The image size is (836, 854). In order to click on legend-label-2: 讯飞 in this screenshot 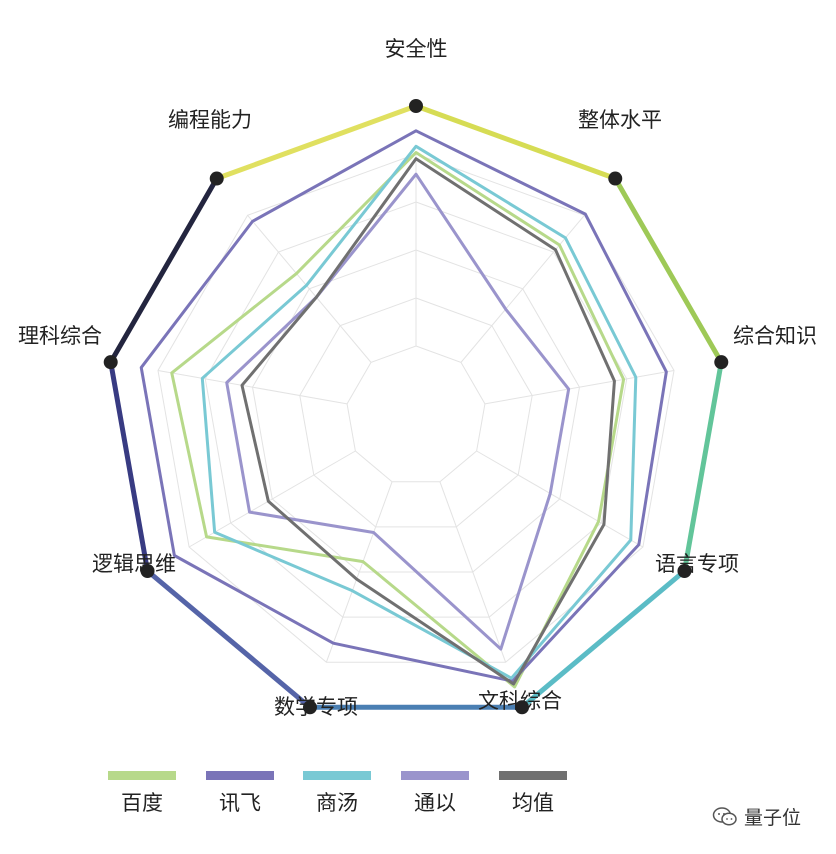, I will do `click(240, 803)`.